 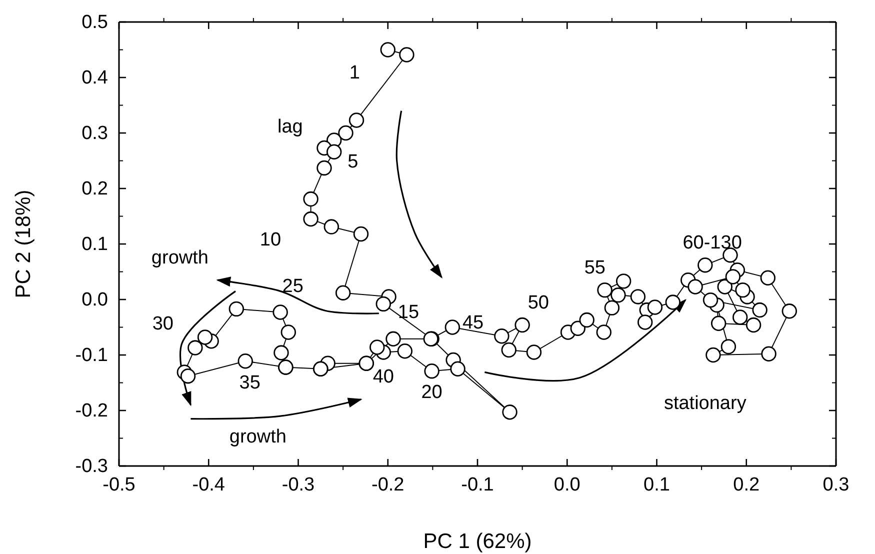 I want to click on x-axis-title: PC 1 (62%), so click(x=477, y=541).